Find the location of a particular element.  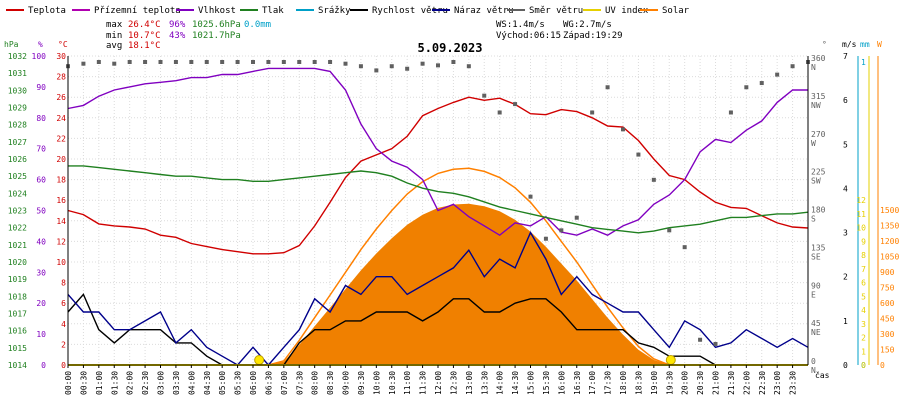

x-tick-label: 23:00 is located at coordinates (777, 383).